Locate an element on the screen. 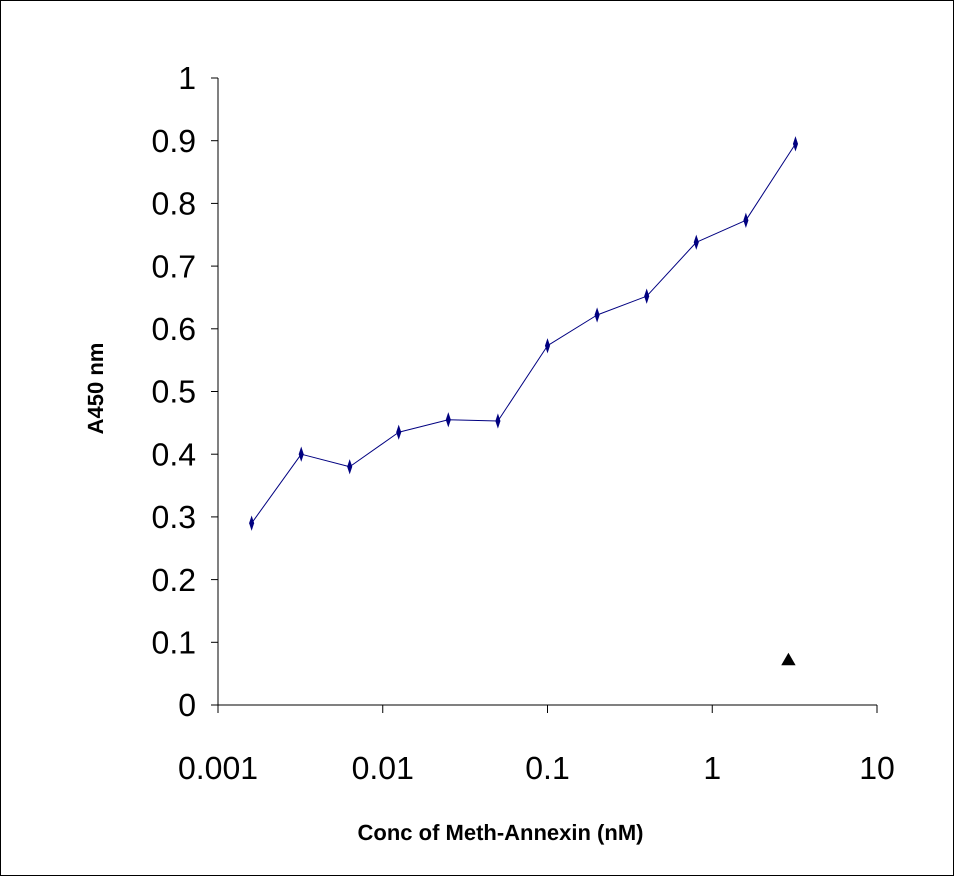  x-tick-label: 10 is located at coordinates (877, 768).